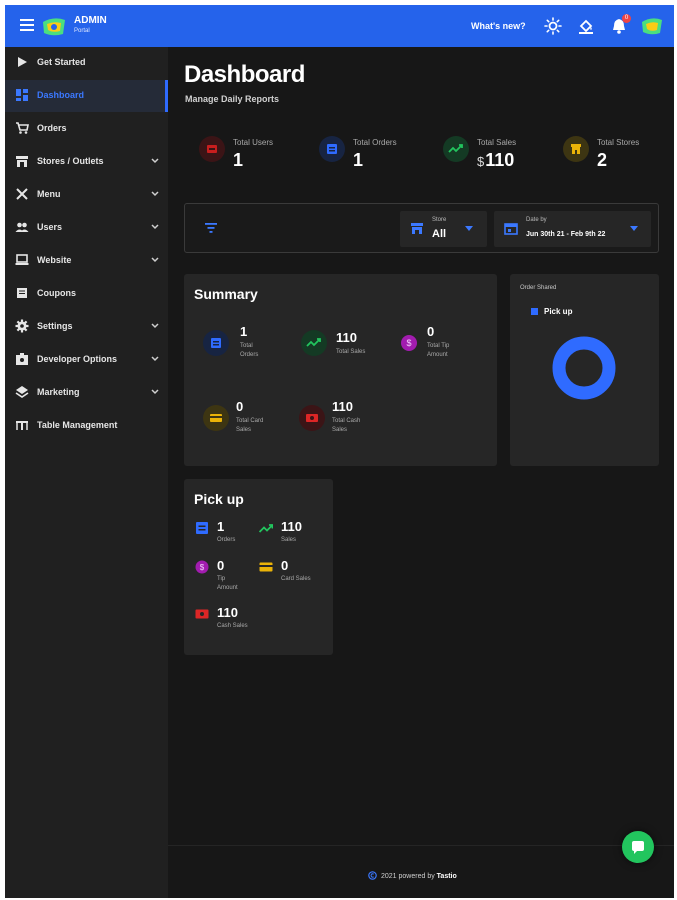 This screenshot has width=677, height=900. What do you see at coordinates (70, 161) in the screenshot?
I see `sidebar-item-label: Stores / Outlets` at bounding box center [70, 161].